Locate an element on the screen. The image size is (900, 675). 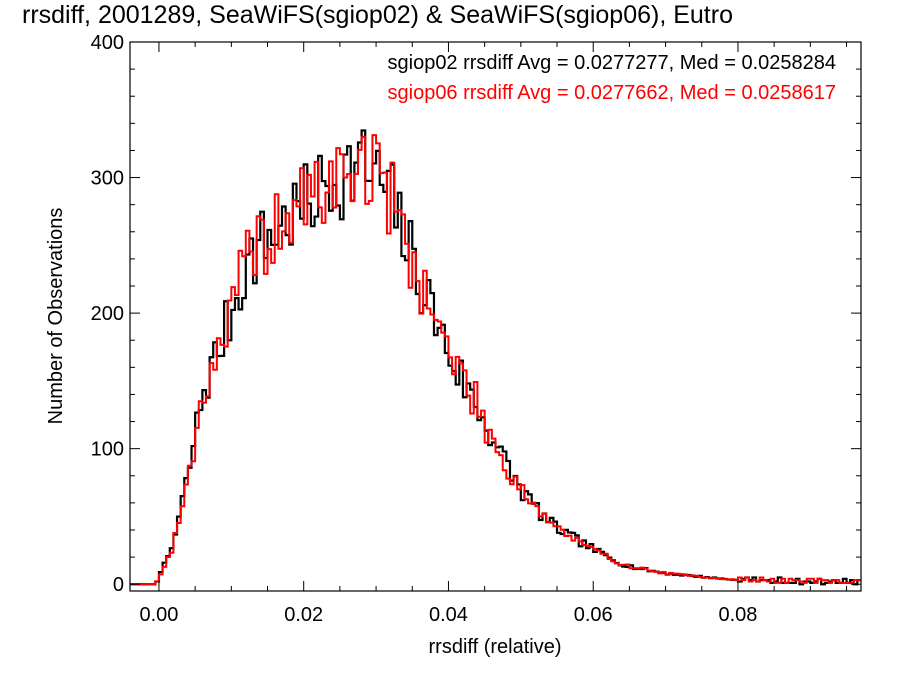
y-tick-label: 400 is located at coordinates (107, 43).